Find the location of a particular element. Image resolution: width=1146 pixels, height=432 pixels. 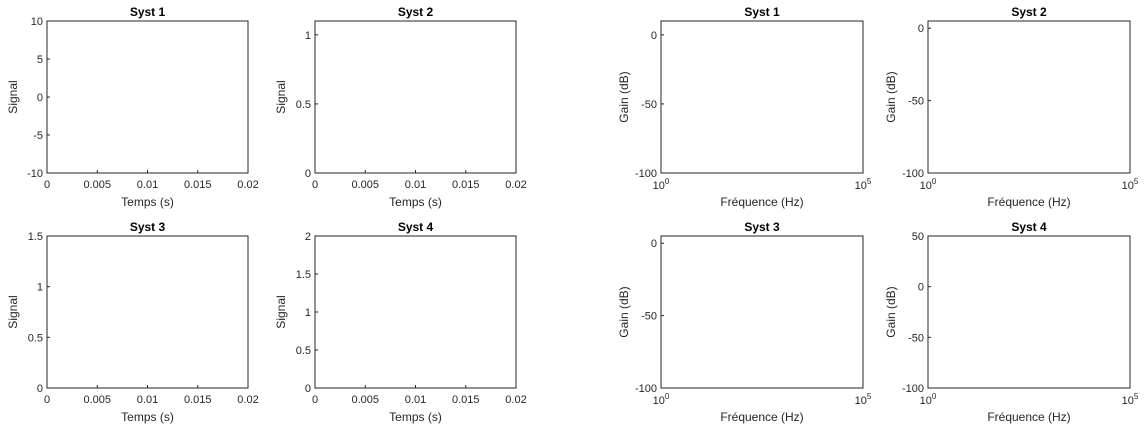

y-tick-label: -10 is located at coordinates (35, 174).